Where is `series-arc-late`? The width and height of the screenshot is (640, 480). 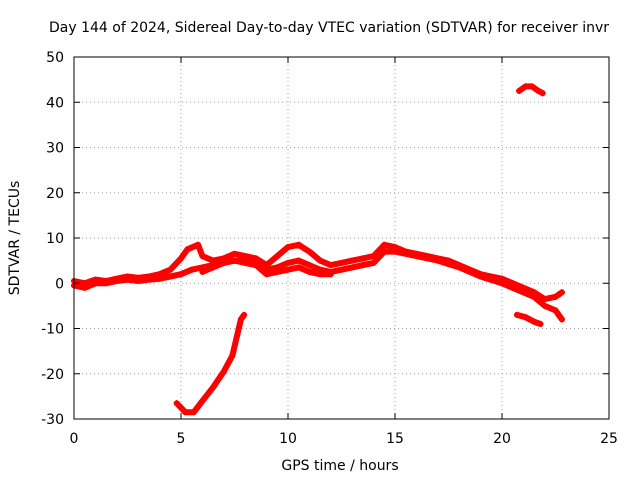
series-arc-late is located at coordinates (529, 319).